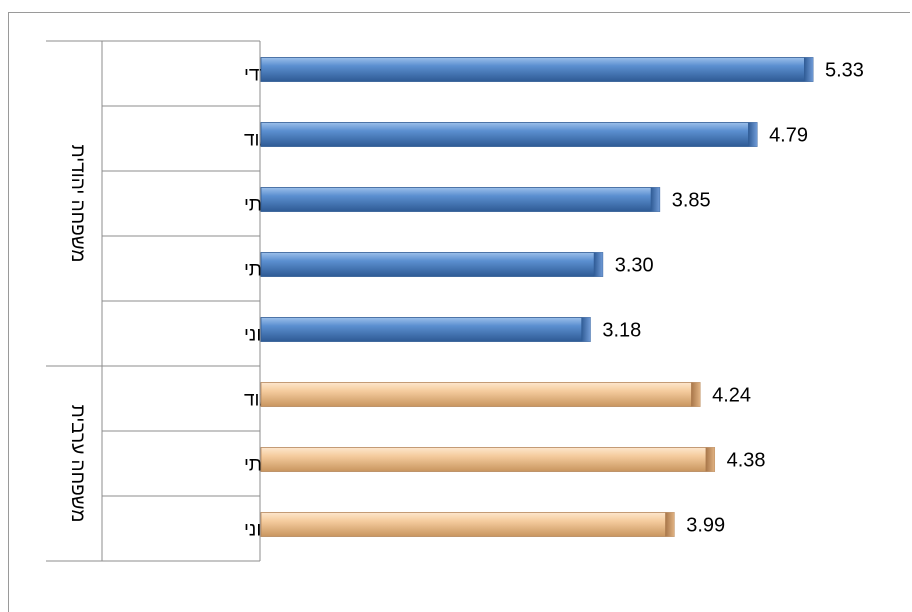 This screenshot has width=912, height=612. Describe the element at coordinates (634, 266) in the screenshot. I see `value-label: 3.30` at that location.